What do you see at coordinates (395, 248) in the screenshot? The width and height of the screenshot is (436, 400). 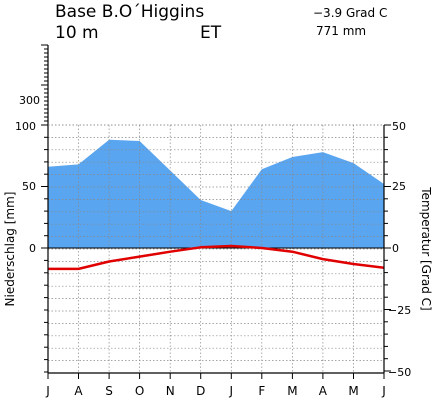 I see `right-tick-label-0: 0` at bounding box center [395, 248].